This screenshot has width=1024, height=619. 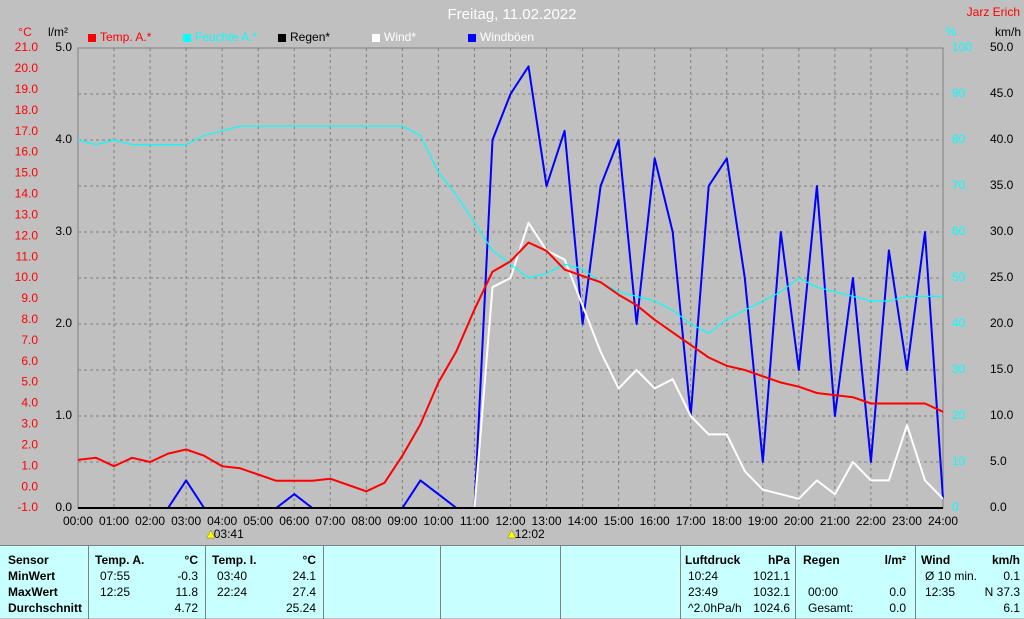 What do you see at coordinates (1002, 139) in the screenshot?
I see `y4-tick-label: 40.0` at bounding box center [1002, 139].